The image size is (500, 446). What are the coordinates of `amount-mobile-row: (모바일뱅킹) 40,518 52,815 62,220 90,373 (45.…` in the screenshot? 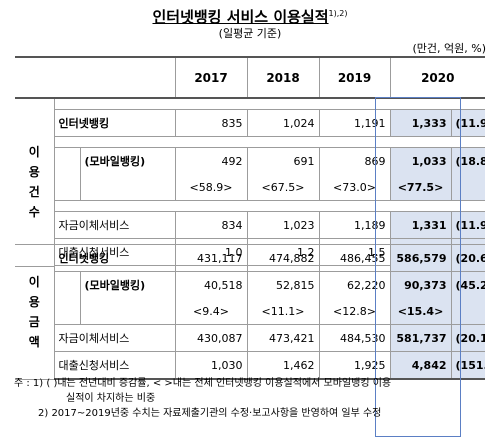 It's located at (250, 298).